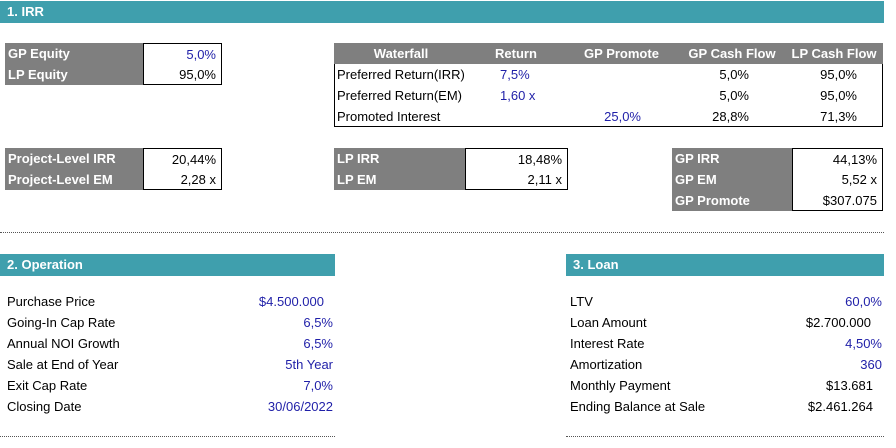 This screenshot has height=448, width=896. Describe the element at coordinates (621, 53) in the screenshot. I see `gp-promote-header: GP Promote` at that location.